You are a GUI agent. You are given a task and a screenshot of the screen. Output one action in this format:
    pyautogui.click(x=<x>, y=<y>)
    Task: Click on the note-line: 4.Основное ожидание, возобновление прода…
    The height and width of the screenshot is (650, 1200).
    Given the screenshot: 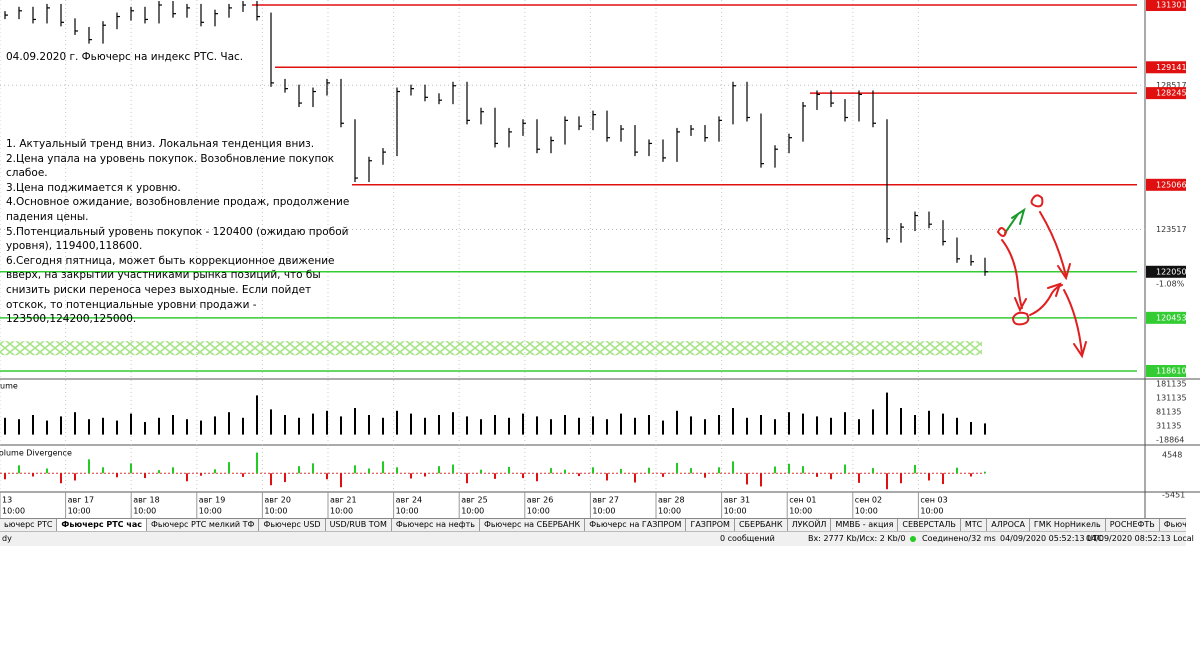 What is the action you would take?
    pyautogui.click(x=178, y=209)
    